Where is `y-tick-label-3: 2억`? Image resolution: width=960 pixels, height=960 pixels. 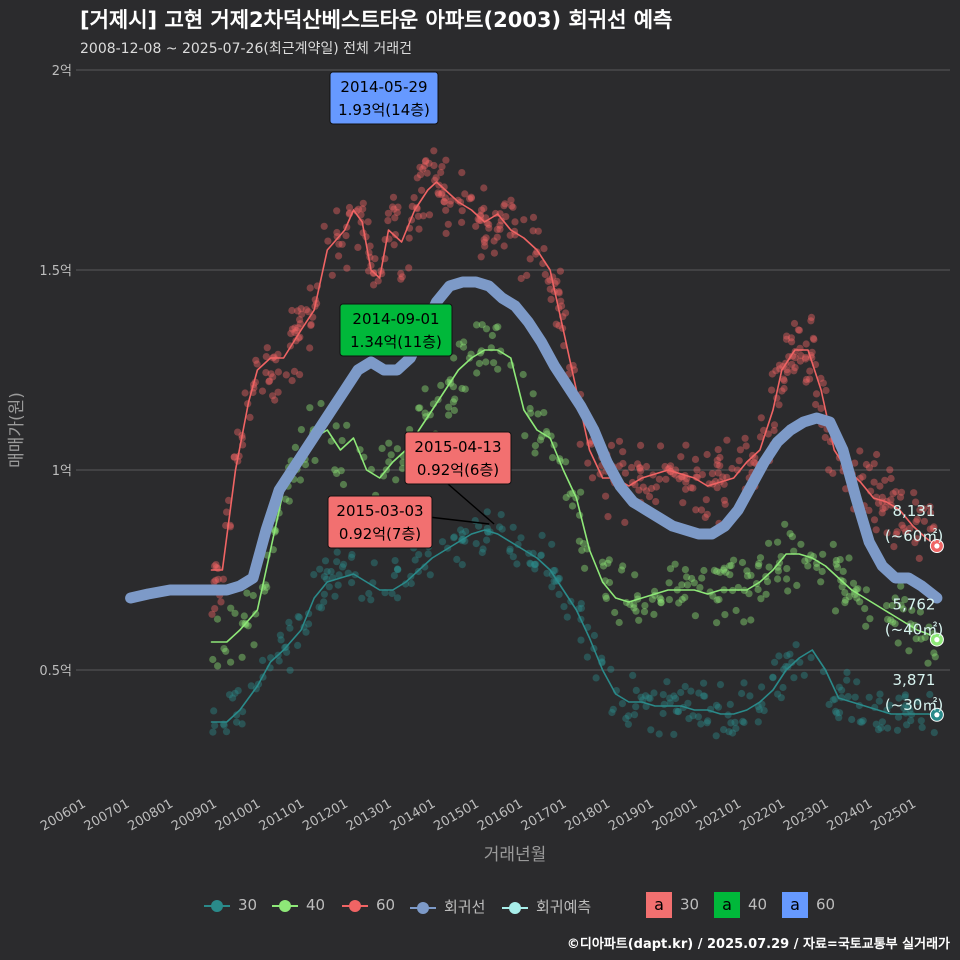 y-tick-label-3: 2억 is located at coordinates (62, 71).